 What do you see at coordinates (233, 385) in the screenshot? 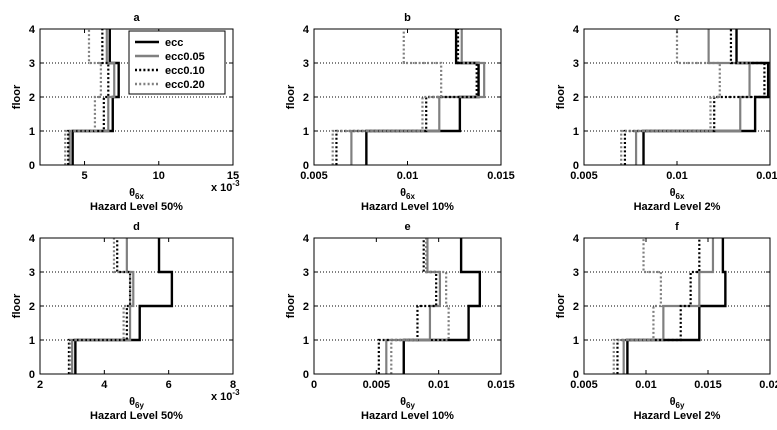
I see `x-tick-label: 8` at bounding box center [233, 385].